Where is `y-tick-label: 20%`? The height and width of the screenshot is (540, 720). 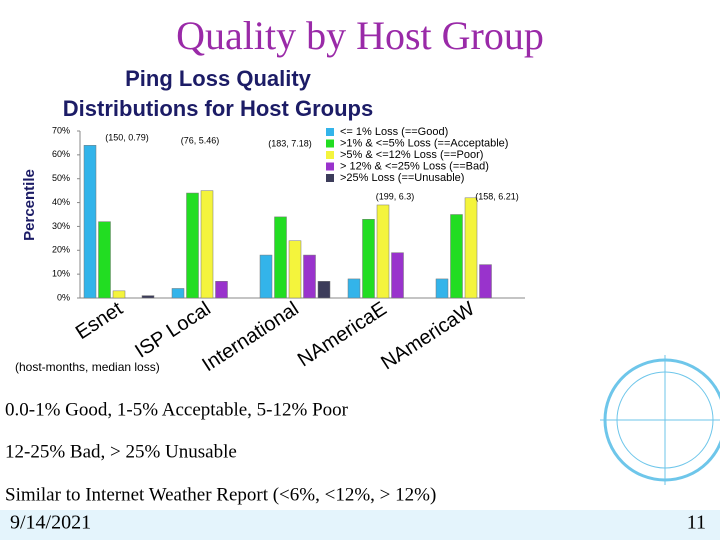
y-tick-label: 20% is located at coordinates (61, 250).